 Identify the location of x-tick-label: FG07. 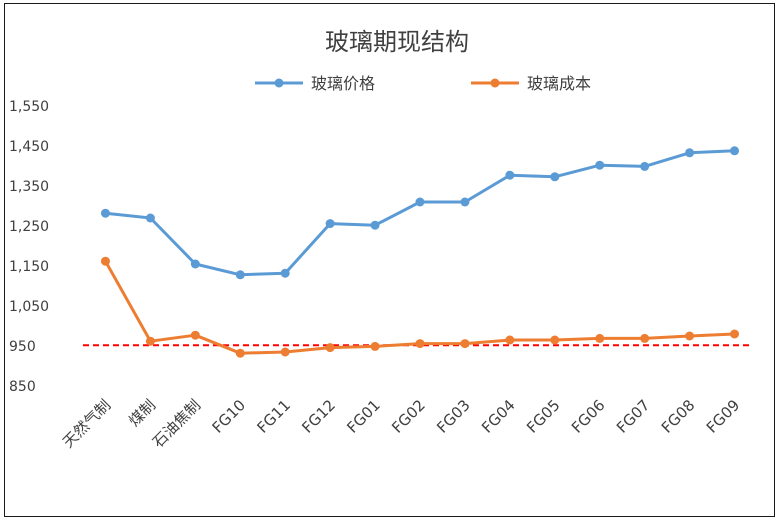
(633, 416).